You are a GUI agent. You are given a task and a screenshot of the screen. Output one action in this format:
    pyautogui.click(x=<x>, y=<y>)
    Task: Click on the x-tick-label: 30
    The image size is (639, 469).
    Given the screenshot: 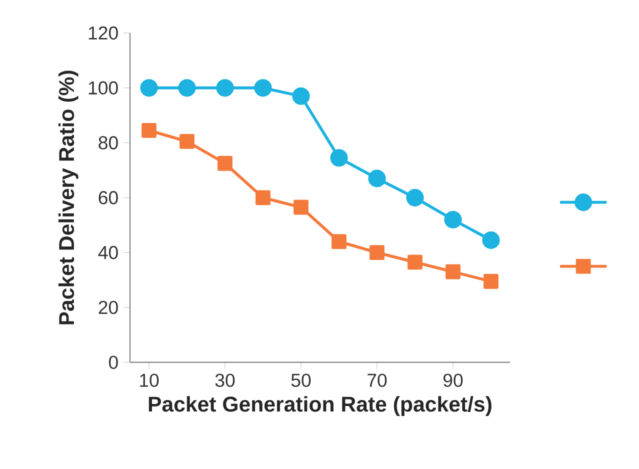 What is the action you would take?
    pyautogui.click(x=225, y=380)
    